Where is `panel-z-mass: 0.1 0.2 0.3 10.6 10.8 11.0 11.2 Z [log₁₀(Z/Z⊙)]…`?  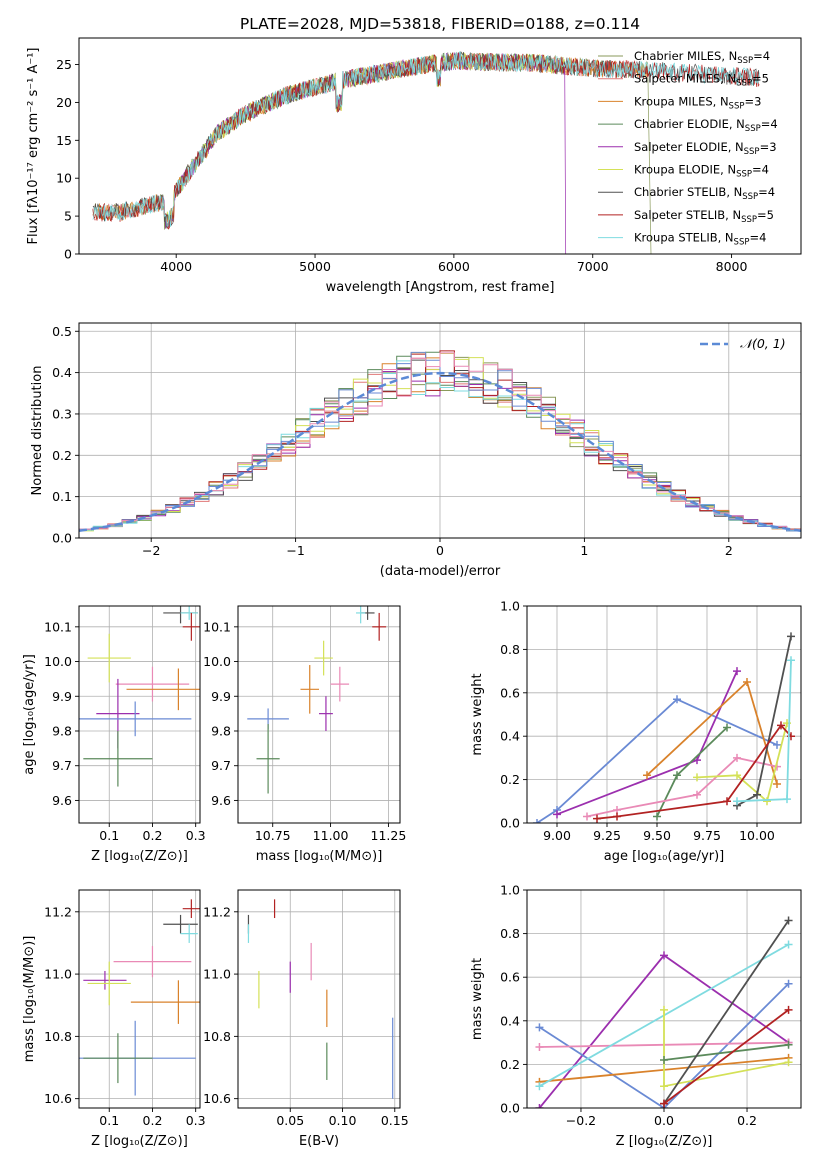
panel-z-mass: 0.1 0.2 0.3 10.6 10.8 11.0 11.2 Z [log₁₀(Z/Z⊙)]… is located at coordinates (114, 1019).